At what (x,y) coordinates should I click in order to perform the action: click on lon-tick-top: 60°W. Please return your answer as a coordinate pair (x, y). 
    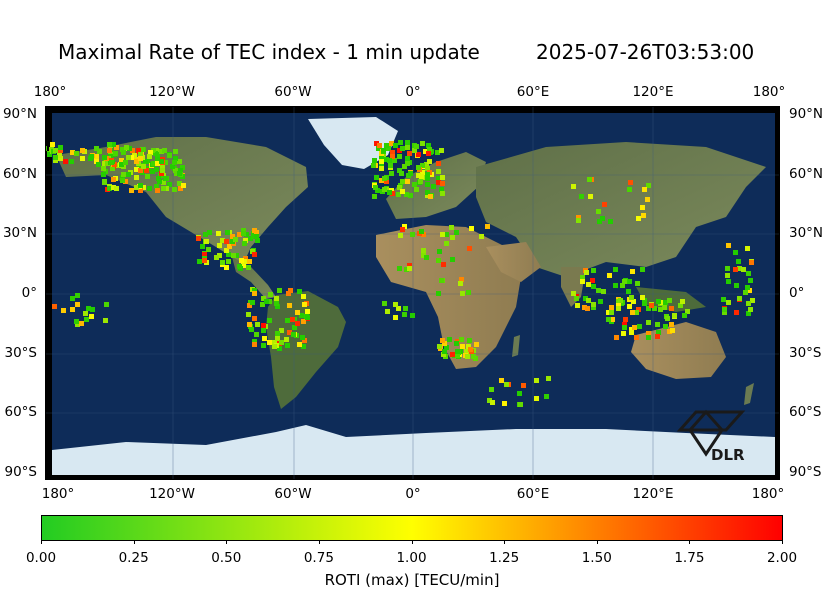
    Looking at the image, I should click on (293, 92).